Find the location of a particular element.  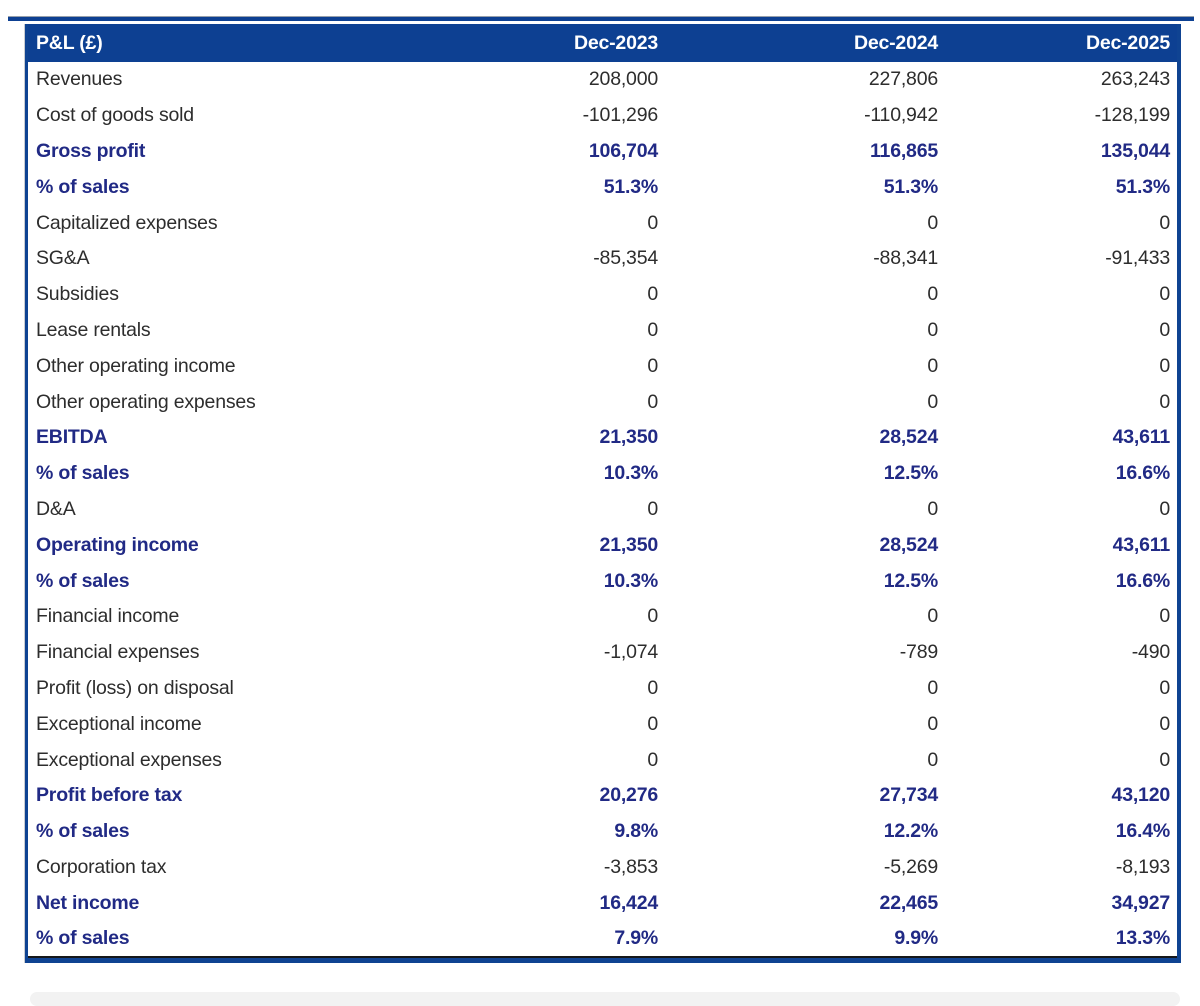

row-label: Other operating income is located at coordinates (136, 365).